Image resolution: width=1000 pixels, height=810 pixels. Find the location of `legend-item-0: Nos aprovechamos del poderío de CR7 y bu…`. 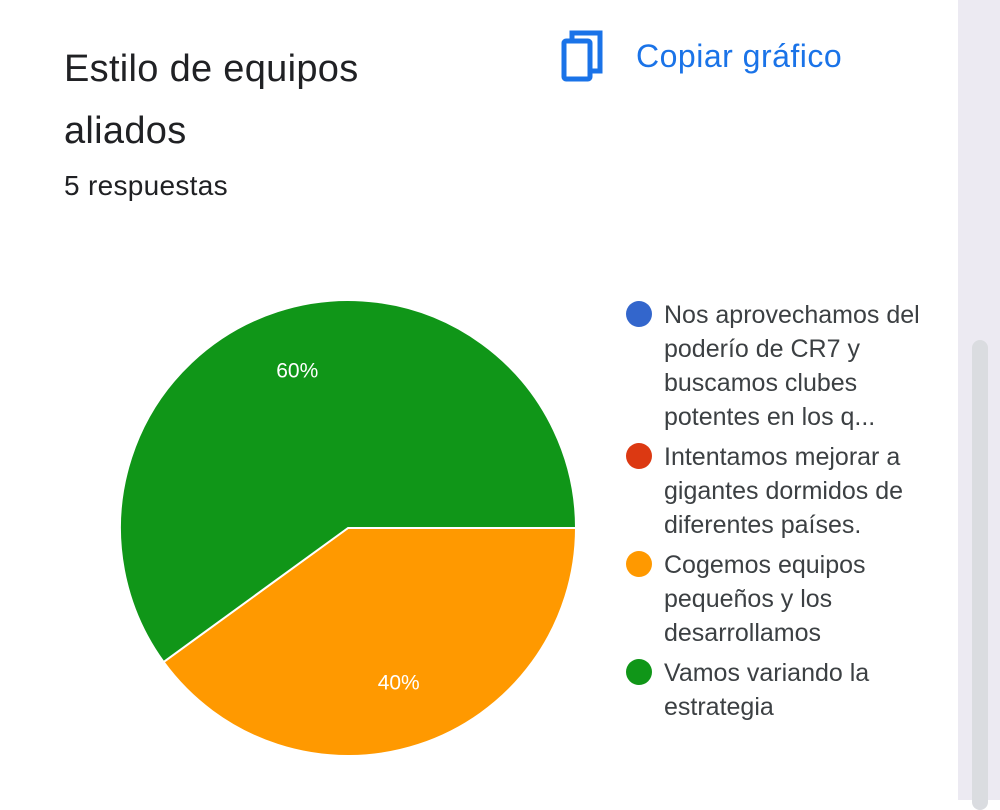

legend-item-0: Nos aprovechamos del poderío de CR7 y bu… is located at coordinates (776, 366).